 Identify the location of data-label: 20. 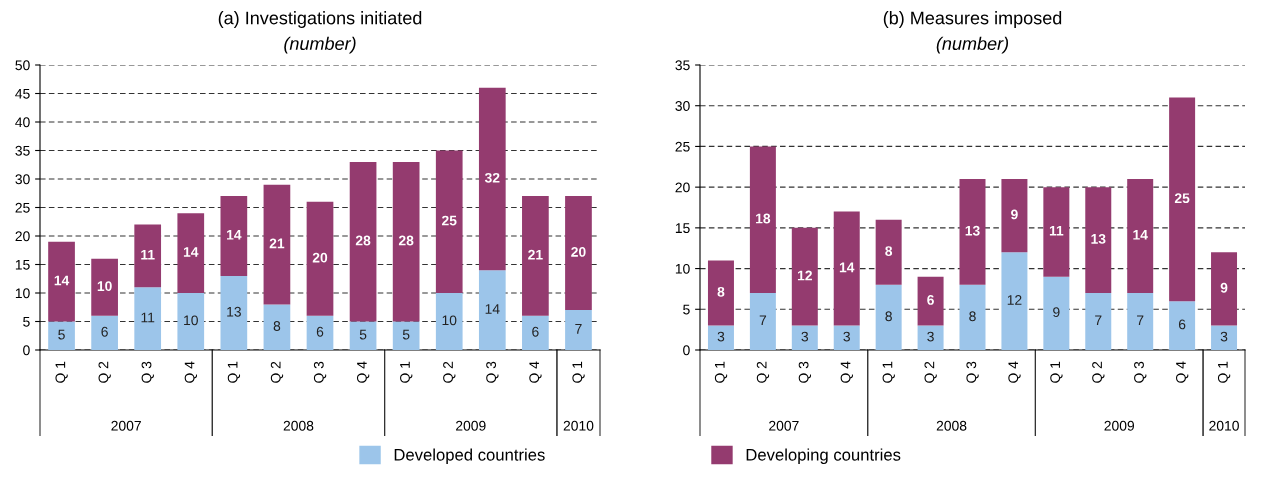
(320, 257).